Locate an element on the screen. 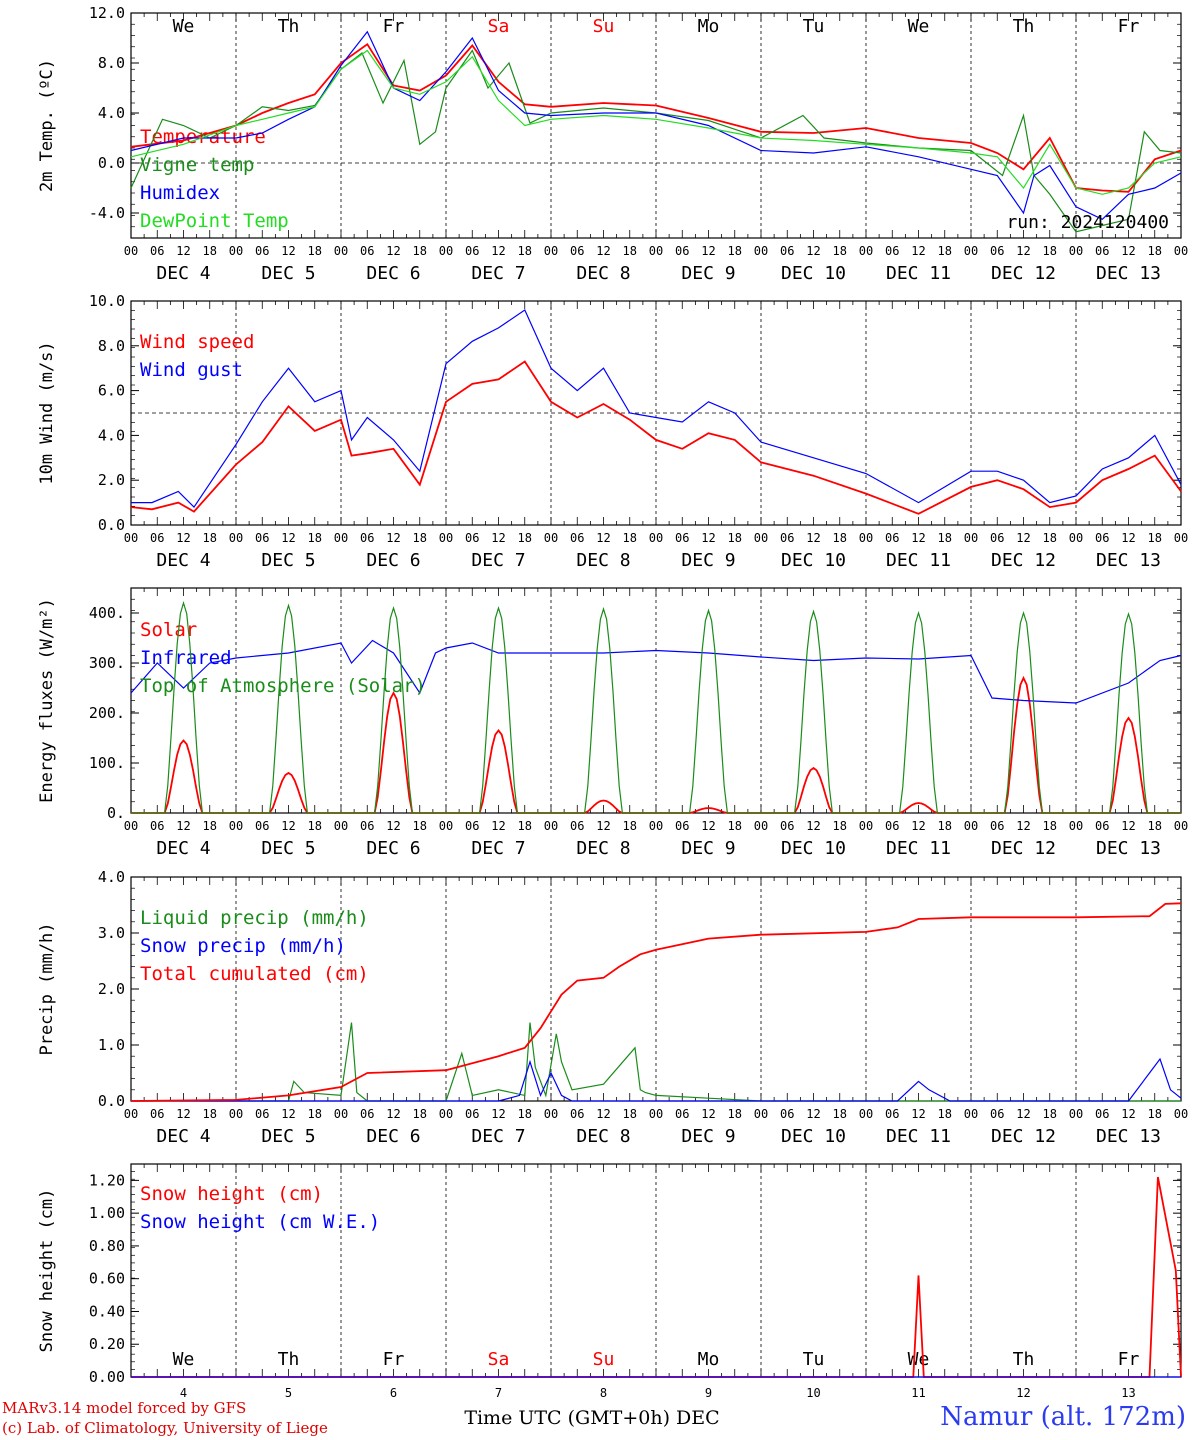 The height and width of the screenshot is (1440, 1194). y-axis-label: 2m Temp. (ºC) is located at coordinates (47, 125).